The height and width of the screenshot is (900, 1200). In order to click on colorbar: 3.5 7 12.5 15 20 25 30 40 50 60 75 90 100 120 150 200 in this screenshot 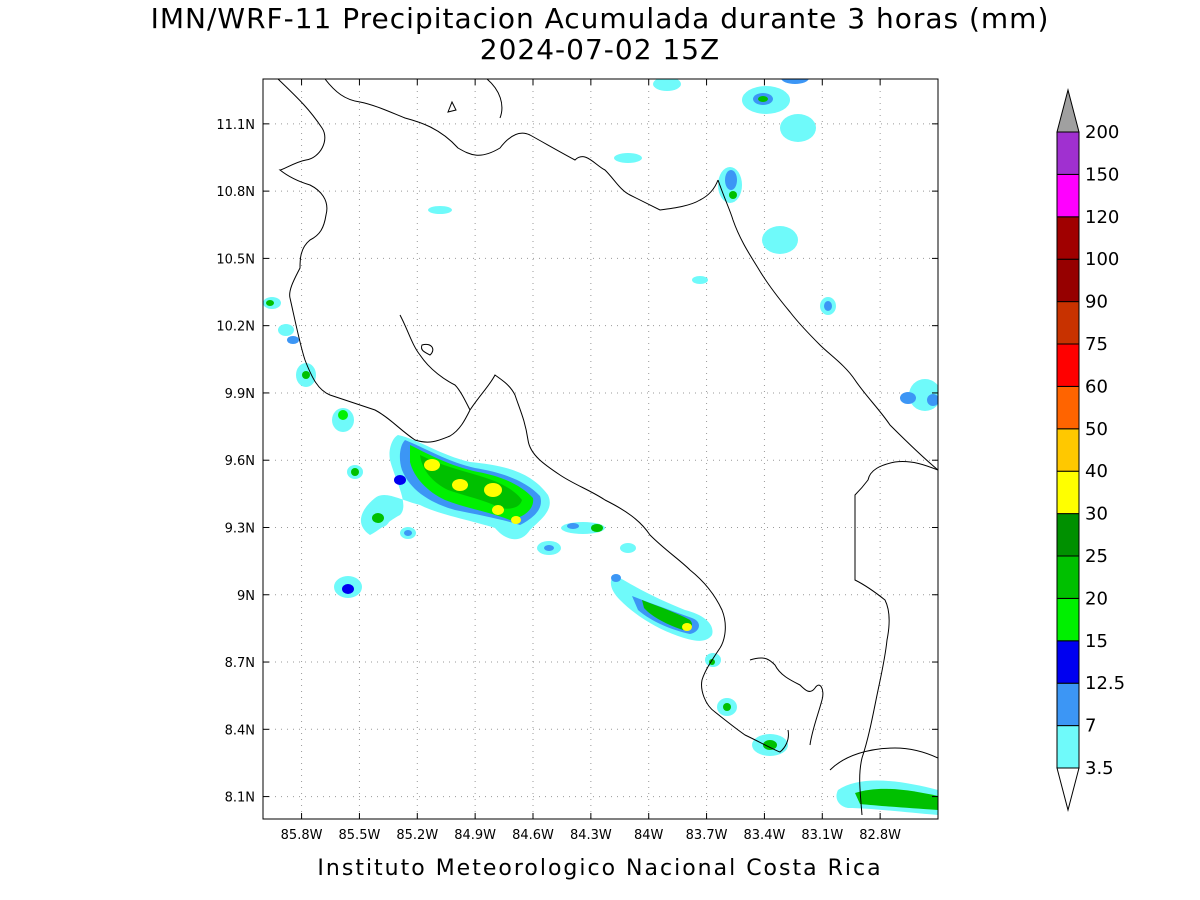, I will do `click(1090, 450)`.